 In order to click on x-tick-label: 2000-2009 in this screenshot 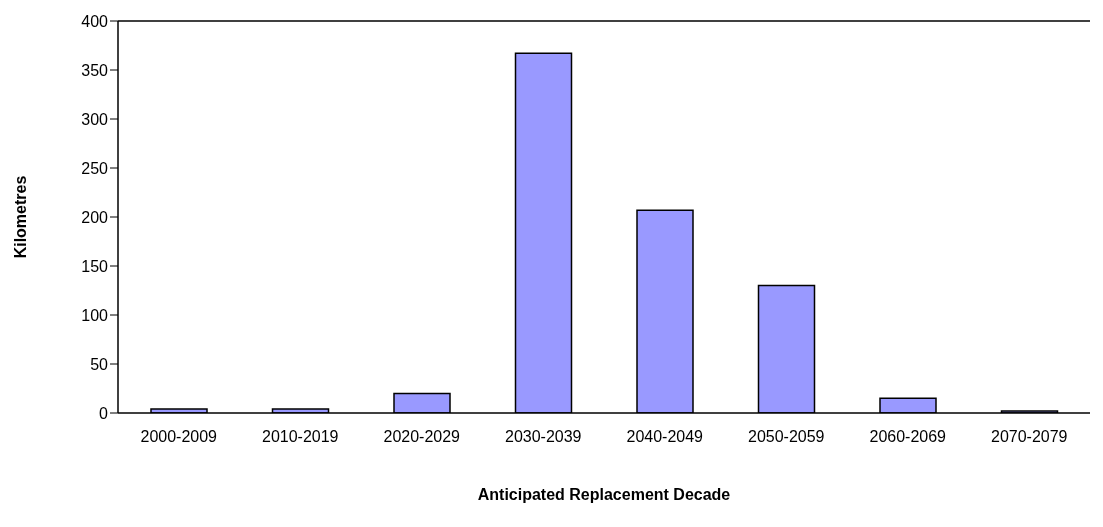, I will do `click(179, 437)`.